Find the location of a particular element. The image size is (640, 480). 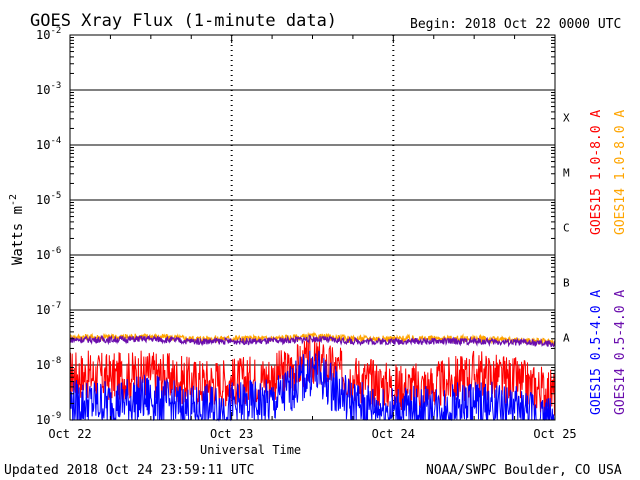

y-tick-exponent: -5 is located at coordinates (55, 196).